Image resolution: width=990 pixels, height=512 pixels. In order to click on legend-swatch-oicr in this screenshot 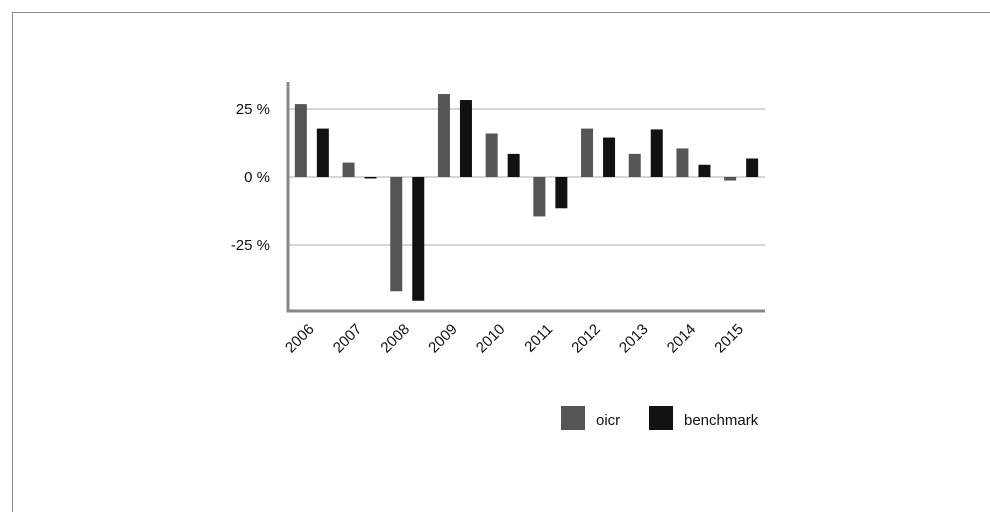, I will do `click(573, 418)`.